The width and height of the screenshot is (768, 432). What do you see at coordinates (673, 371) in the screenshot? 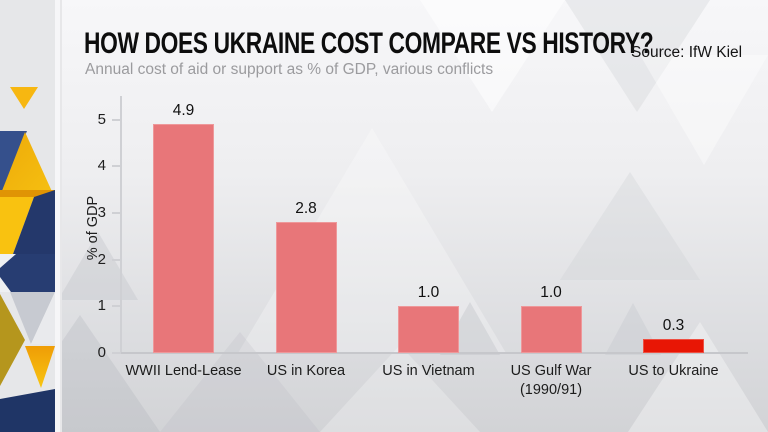
I see `category-label-us-to-ukraine: US to Ukraine` at bounding box center [673, 371].